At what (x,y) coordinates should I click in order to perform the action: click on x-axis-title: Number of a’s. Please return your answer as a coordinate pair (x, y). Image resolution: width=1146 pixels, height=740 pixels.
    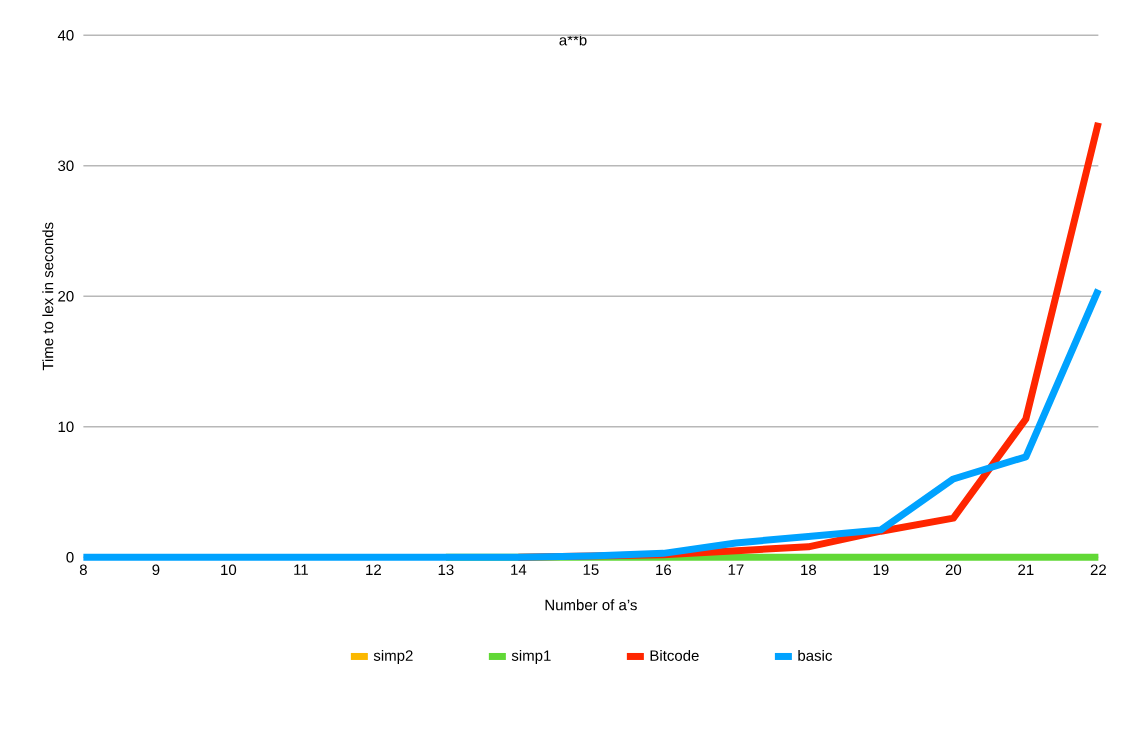
    Looking at the image, I should click on (591, 605).